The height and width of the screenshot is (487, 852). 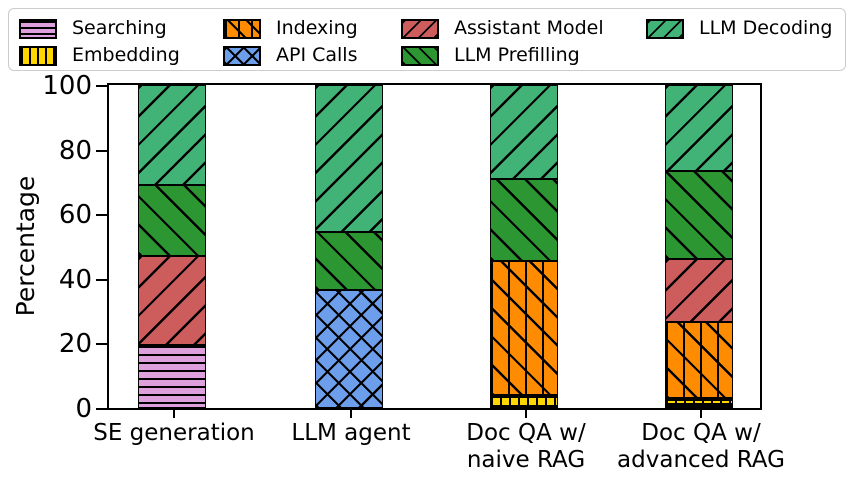 I want to click on x-tick-label-llm-agent: LLM agent, so click(x=351, y=433).